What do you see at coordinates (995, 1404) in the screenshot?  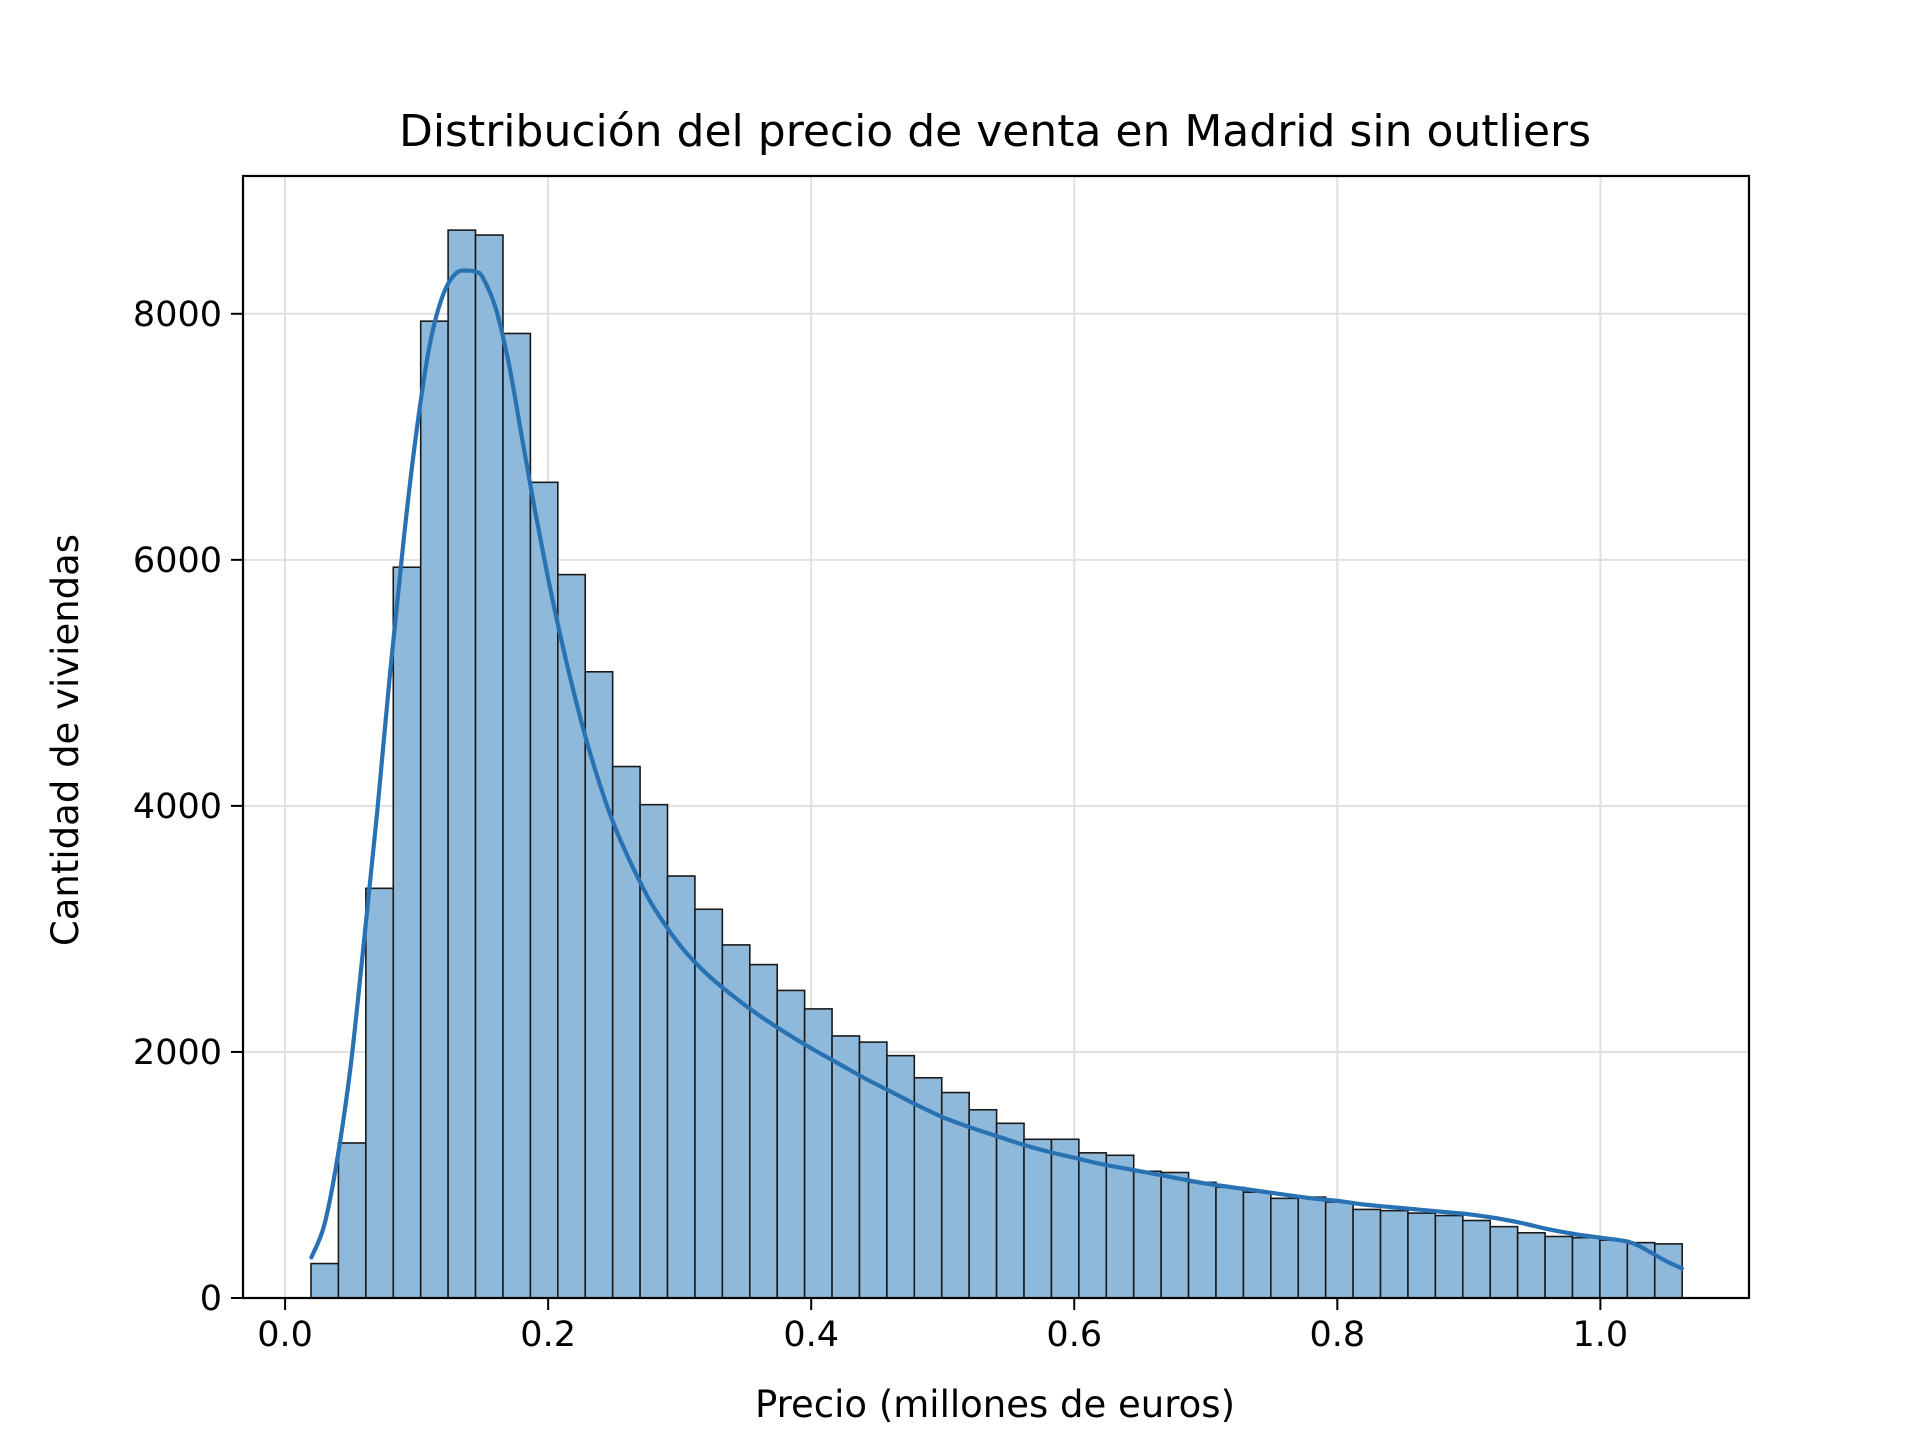 I see `x-axis-label: Precio (millones de euros)` at bounding box center [995, 1404].